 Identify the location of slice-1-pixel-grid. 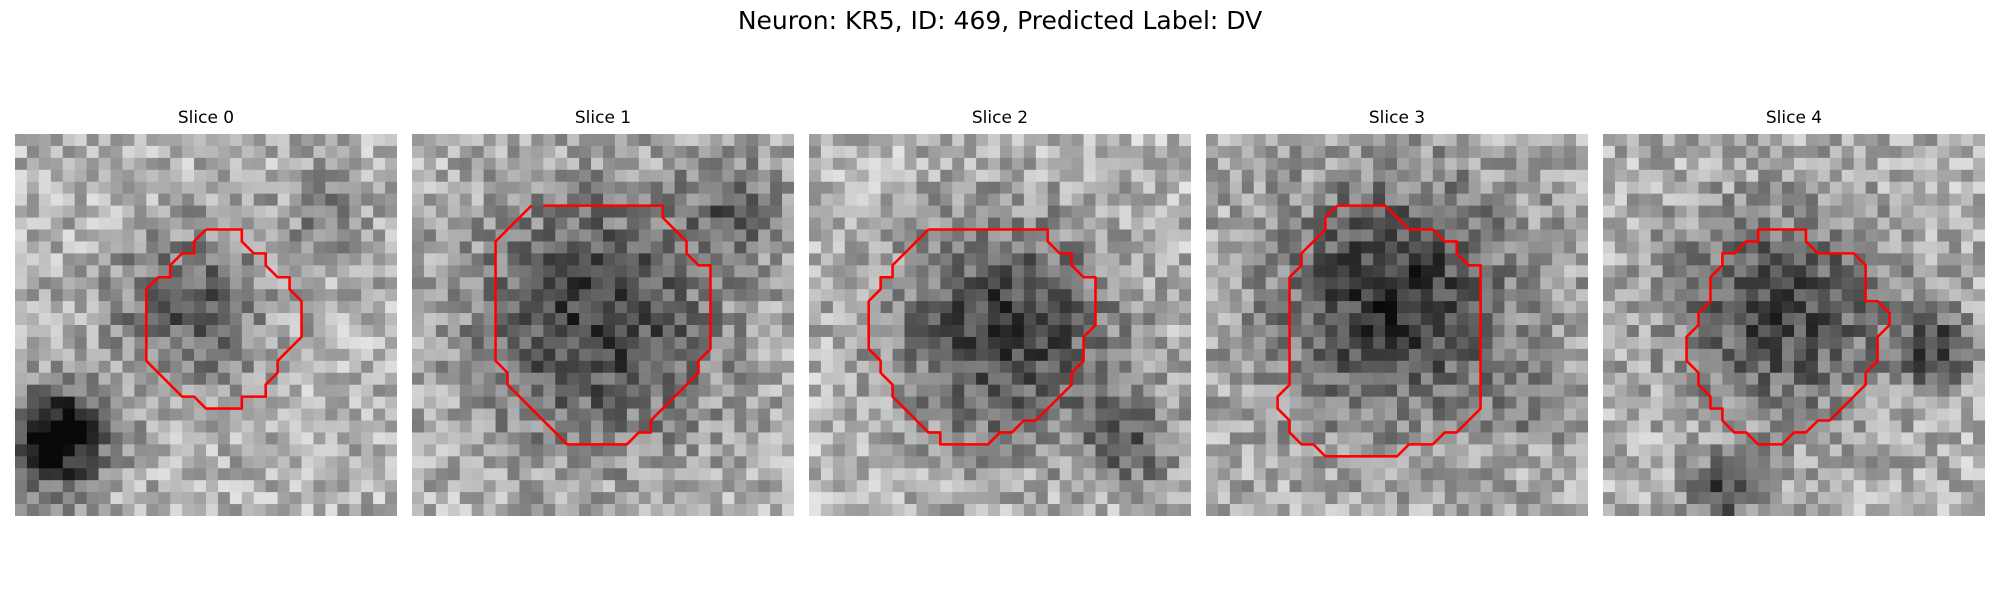
(603, 325).